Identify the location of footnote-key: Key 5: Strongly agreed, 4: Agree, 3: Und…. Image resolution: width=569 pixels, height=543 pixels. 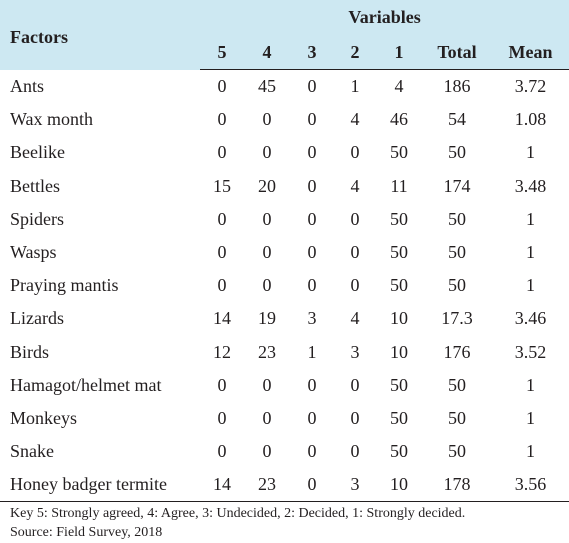
(238, 513).